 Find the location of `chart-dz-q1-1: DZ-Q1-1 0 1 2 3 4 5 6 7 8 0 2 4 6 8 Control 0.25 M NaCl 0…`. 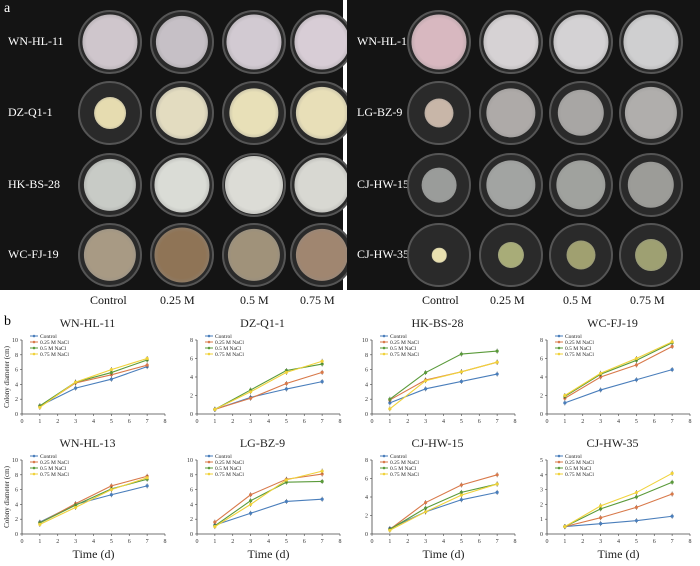

chart-dz-q1-1: DZ-Q1-1 0 1 2 3 4 5 6 7 8 0 2 4 6 8 Control 0.25 M NaCl 0… is located at coordinates (262, 376).